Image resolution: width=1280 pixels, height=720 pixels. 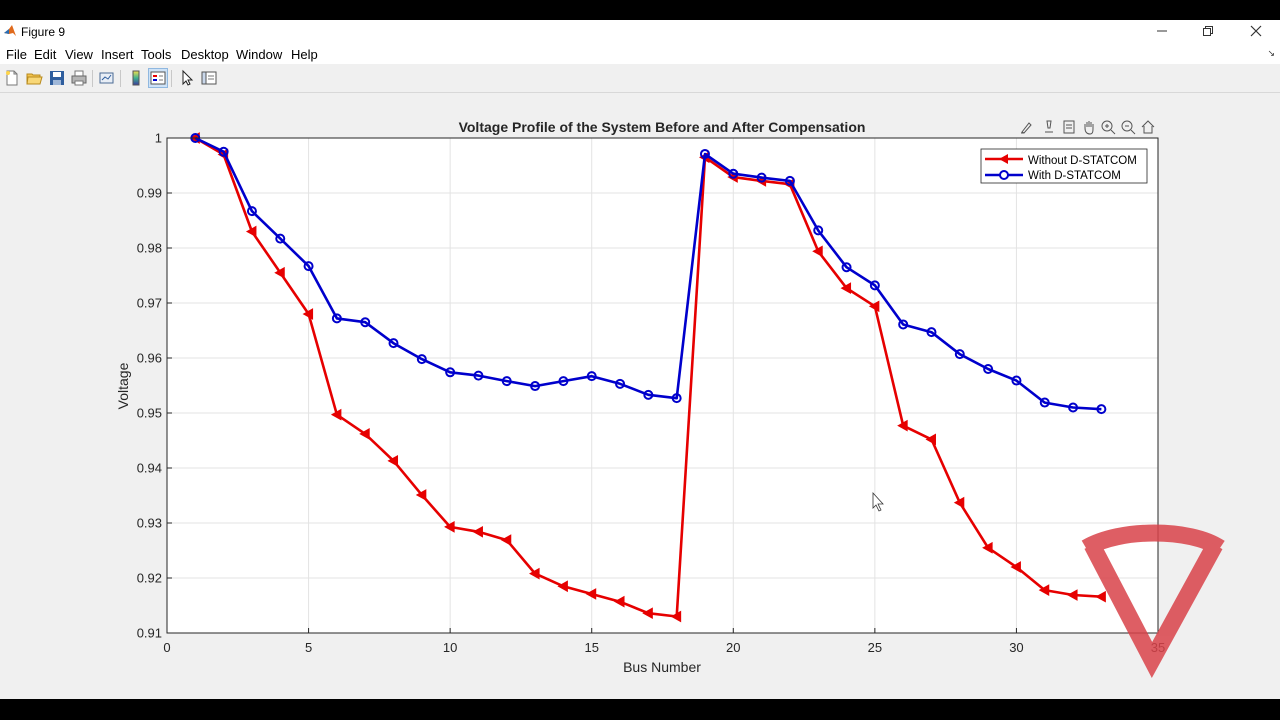 What do you see at coordinates (1148, 127) in the screenshot?
I see `restore-view-home-icon` at bounding box center [1148, 127].